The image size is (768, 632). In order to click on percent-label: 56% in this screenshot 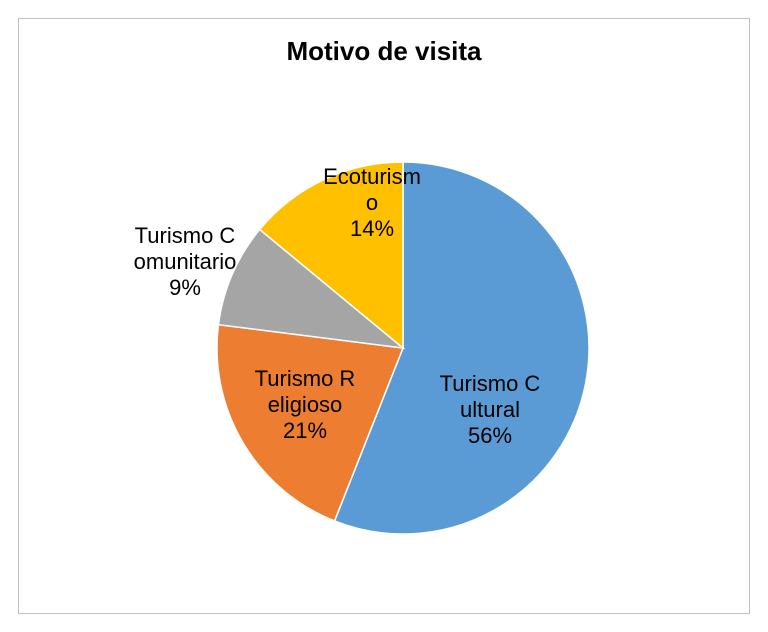, I will do `click(490, 435)`.